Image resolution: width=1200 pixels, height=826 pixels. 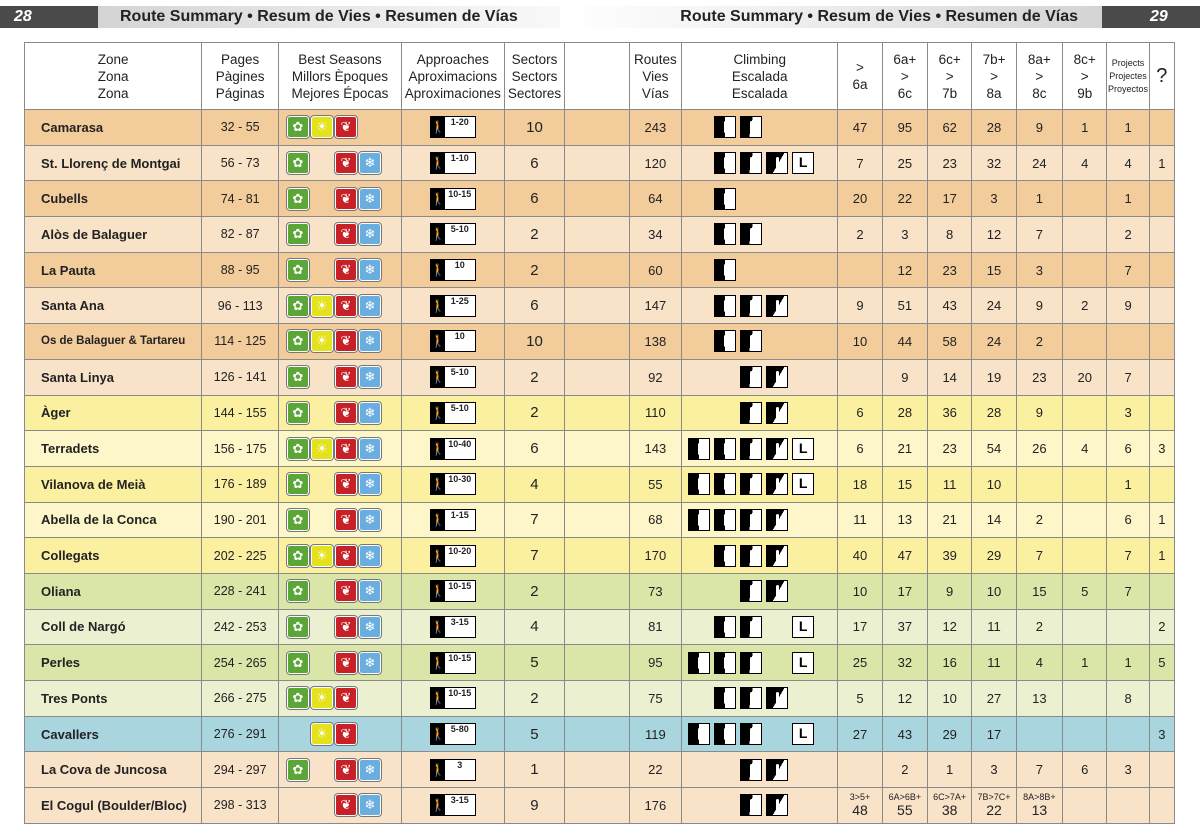 I want to click on page-range: 32 - 55, so click(x=240, y=127).